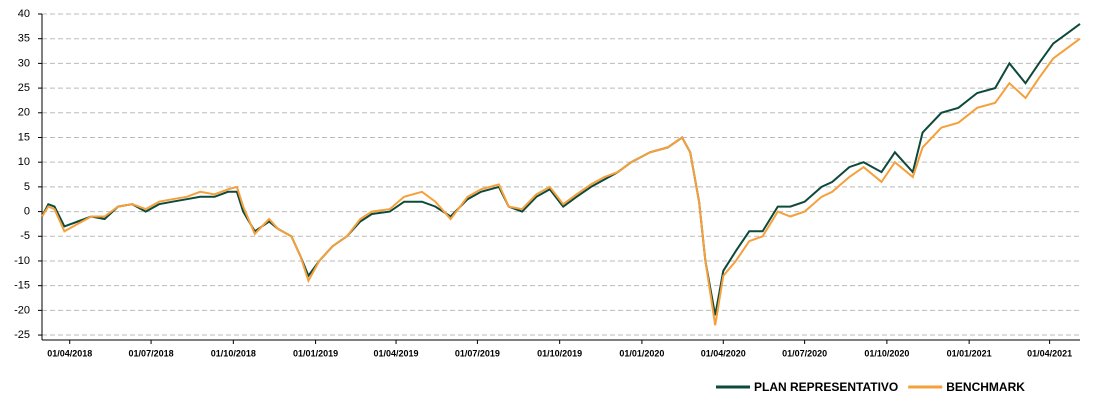 This screenshot has width=1098, height=403. I want to click on y-tick-label: 25, so click(24, 88).